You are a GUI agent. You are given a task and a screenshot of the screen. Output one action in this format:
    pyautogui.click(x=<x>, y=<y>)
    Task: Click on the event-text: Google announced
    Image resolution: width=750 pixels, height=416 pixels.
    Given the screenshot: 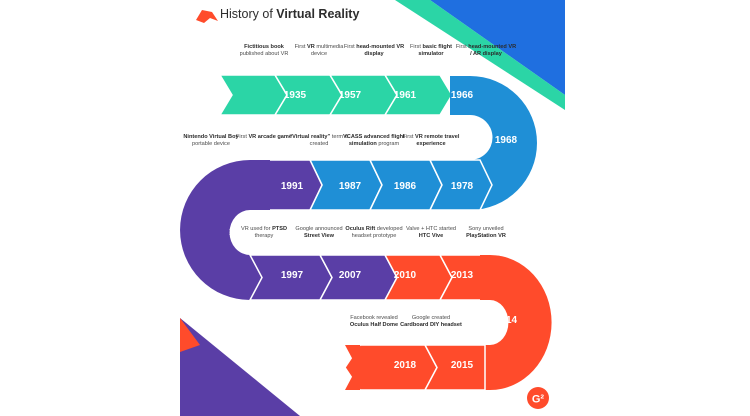 What is the action you would take?
    pyautogui.click(x=319, y=229)
    